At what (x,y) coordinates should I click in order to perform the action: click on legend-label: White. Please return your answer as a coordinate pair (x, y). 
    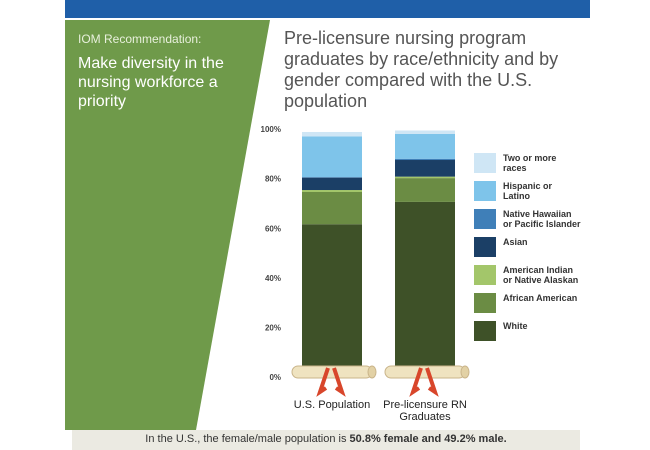
    Looking at the image, I should click on (515, 326).